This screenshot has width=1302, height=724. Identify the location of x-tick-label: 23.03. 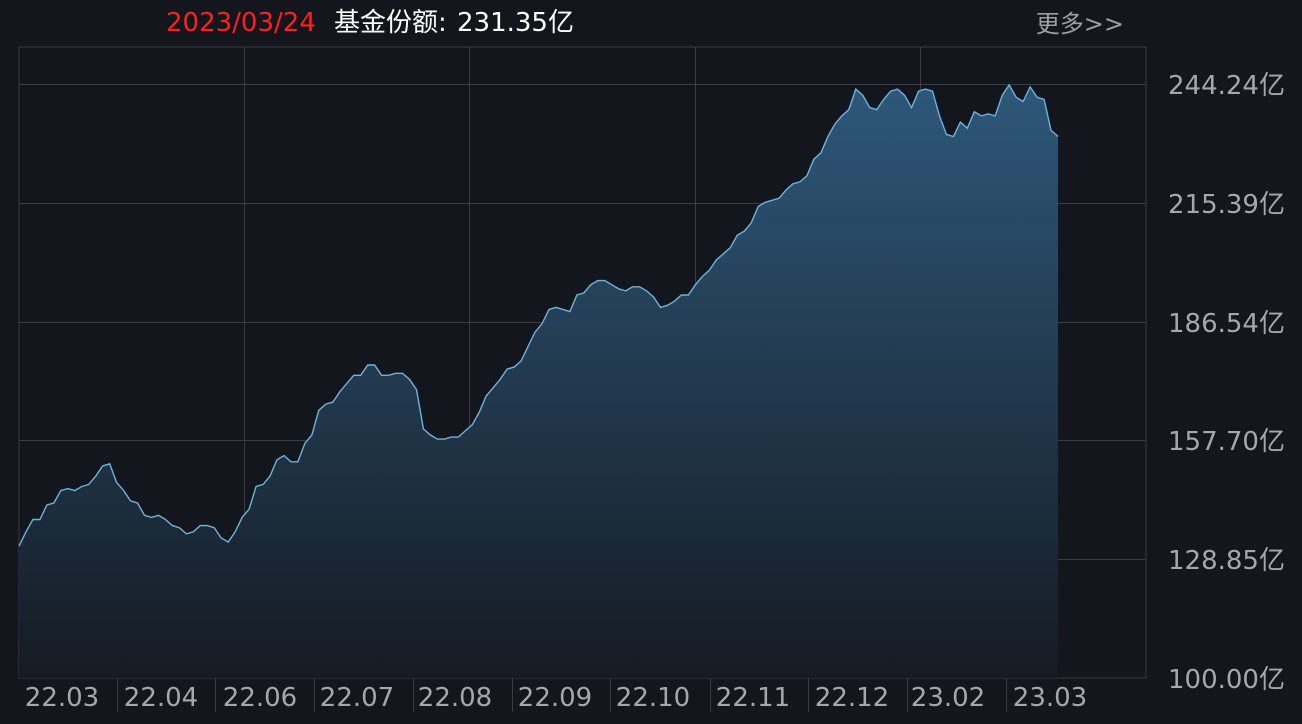
(1050, 698).